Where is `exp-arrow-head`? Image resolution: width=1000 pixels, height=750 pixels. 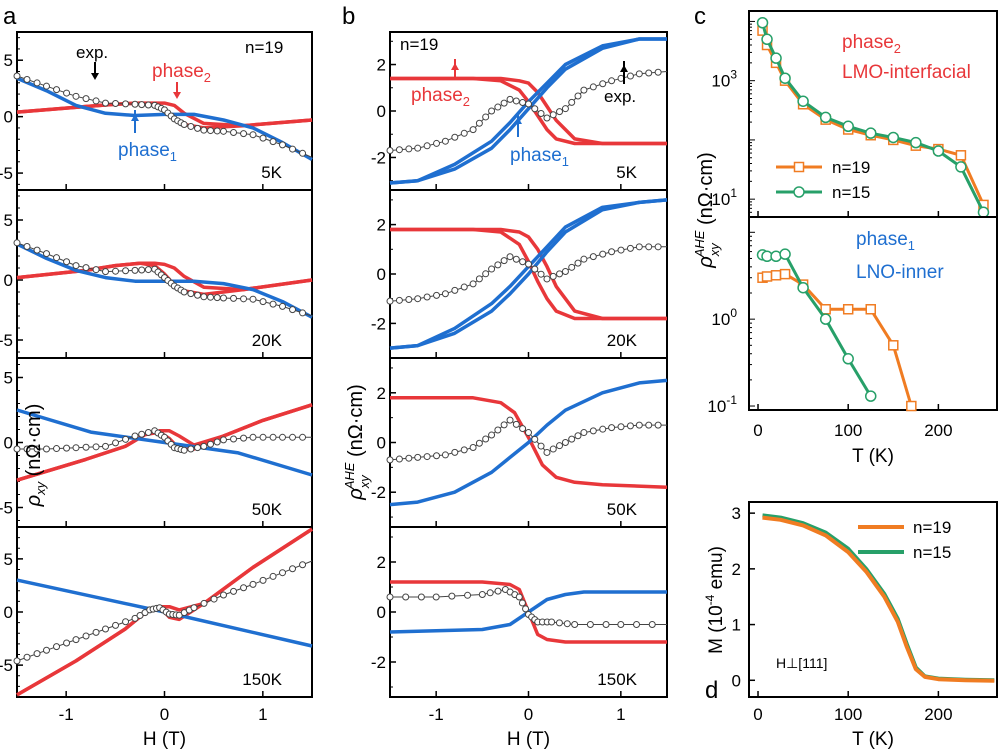
exp-arrow-head is located at coordinates (95, 76).